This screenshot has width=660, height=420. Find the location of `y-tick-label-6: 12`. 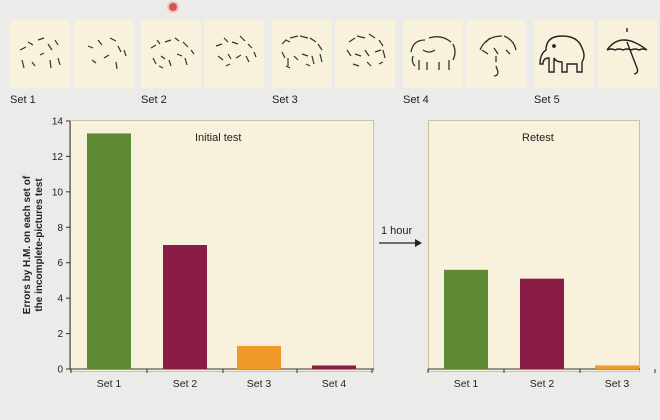

y-tick-label-6: 12 is located at coordinates (58, 157).